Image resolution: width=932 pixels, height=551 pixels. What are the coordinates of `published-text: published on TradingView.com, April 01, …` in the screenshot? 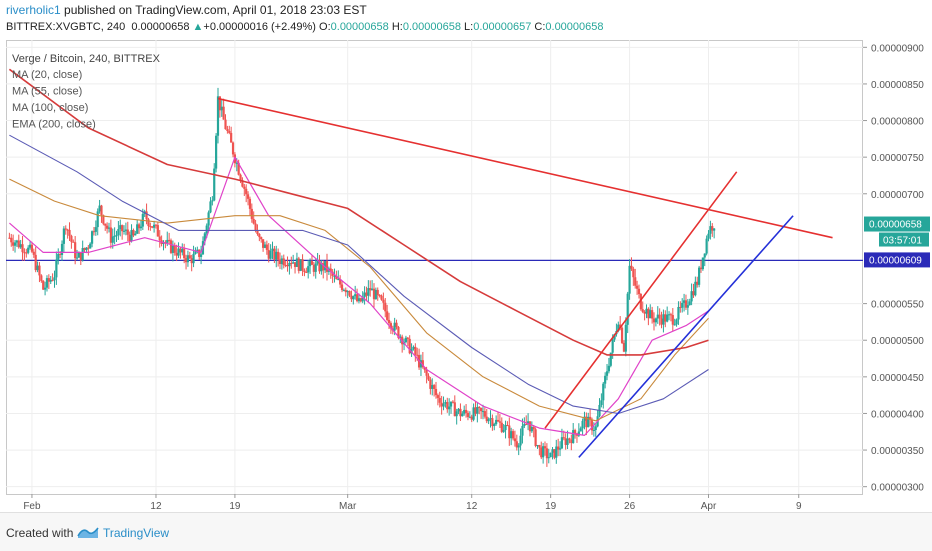 It's located at (213, 10).